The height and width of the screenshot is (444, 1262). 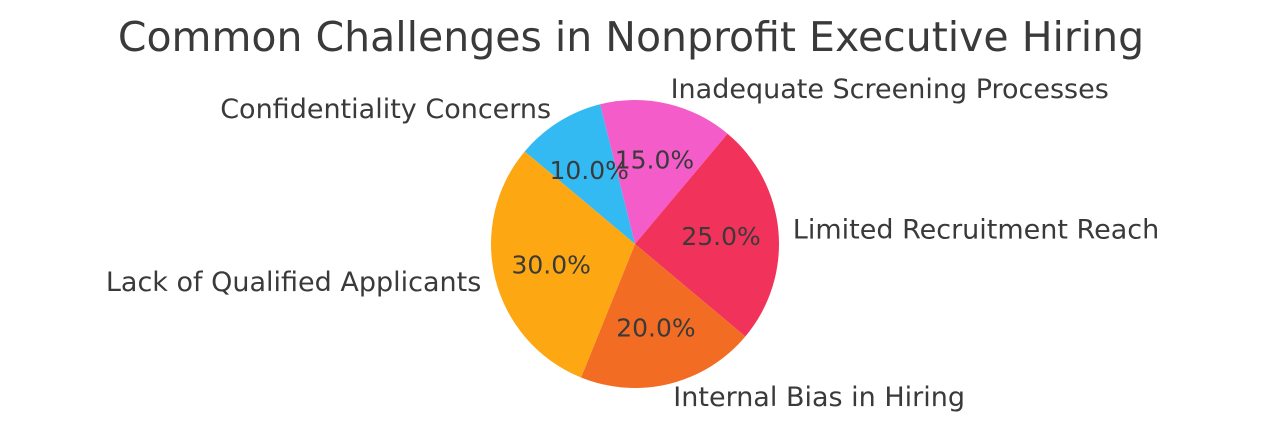 I want to click on pie-slice-label-0: Lack of Qualified Applicants, so click(x=293, y=282).